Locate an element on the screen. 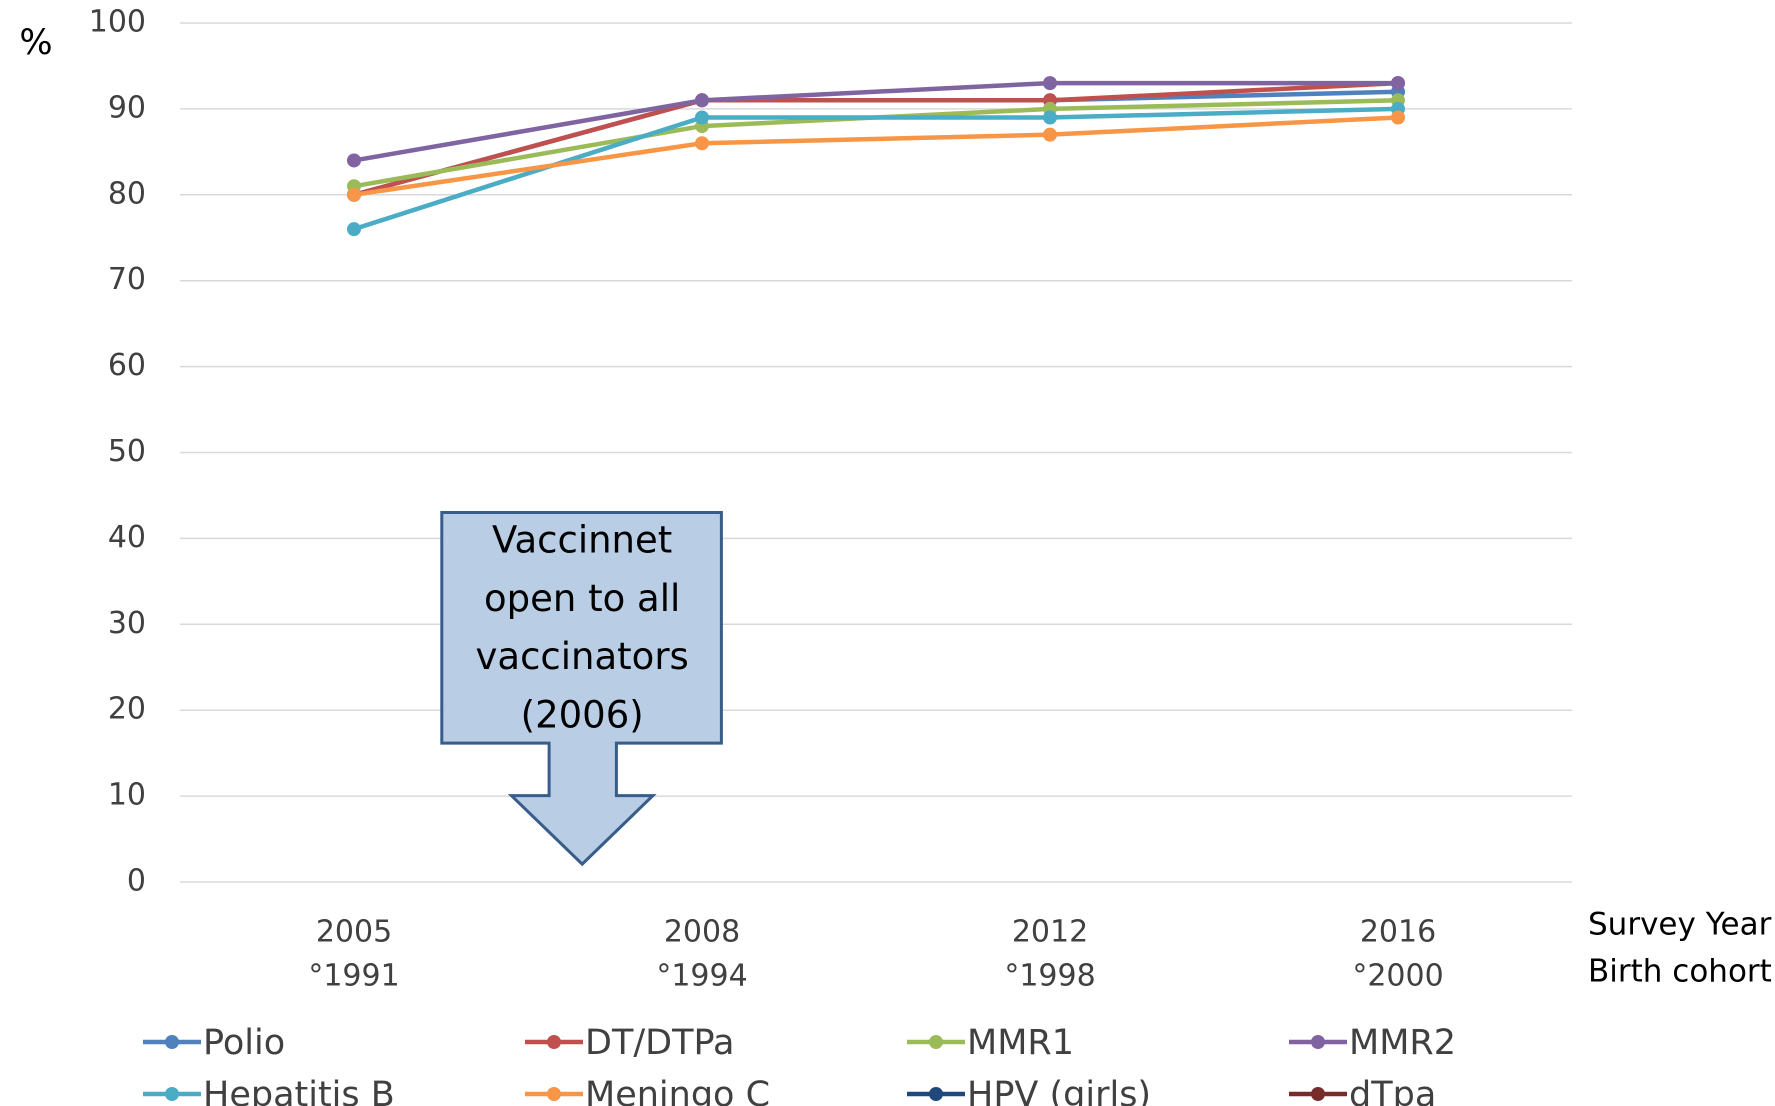 The width and height of the screenshot is (1775, 1106). x-tick-label: °2000 is located at coordinates (1397, 976).